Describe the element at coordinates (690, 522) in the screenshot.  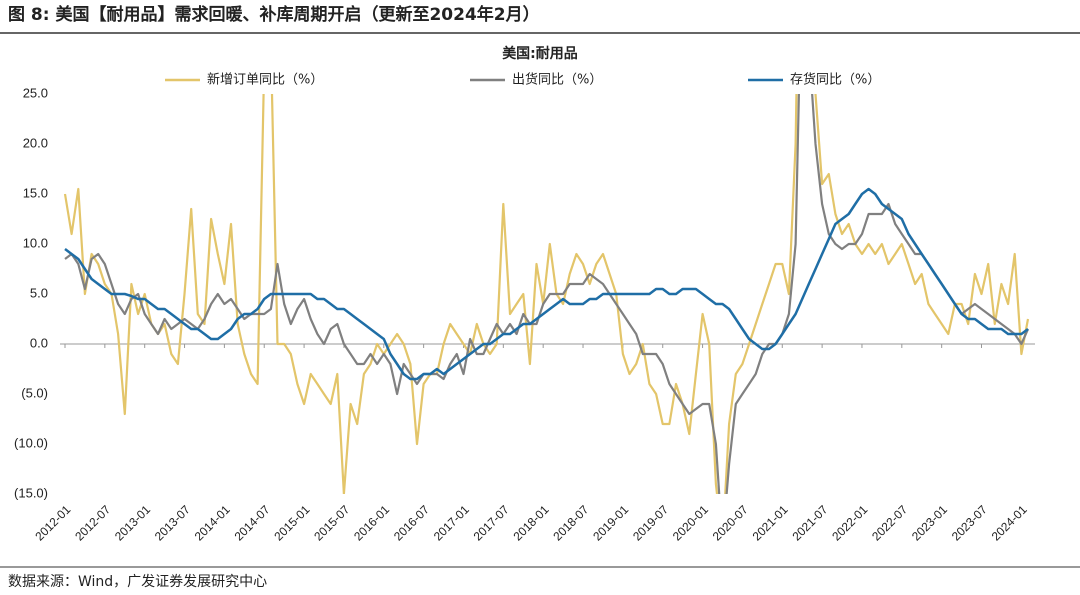
I see `x-tick-label: 2020-01` at that location.